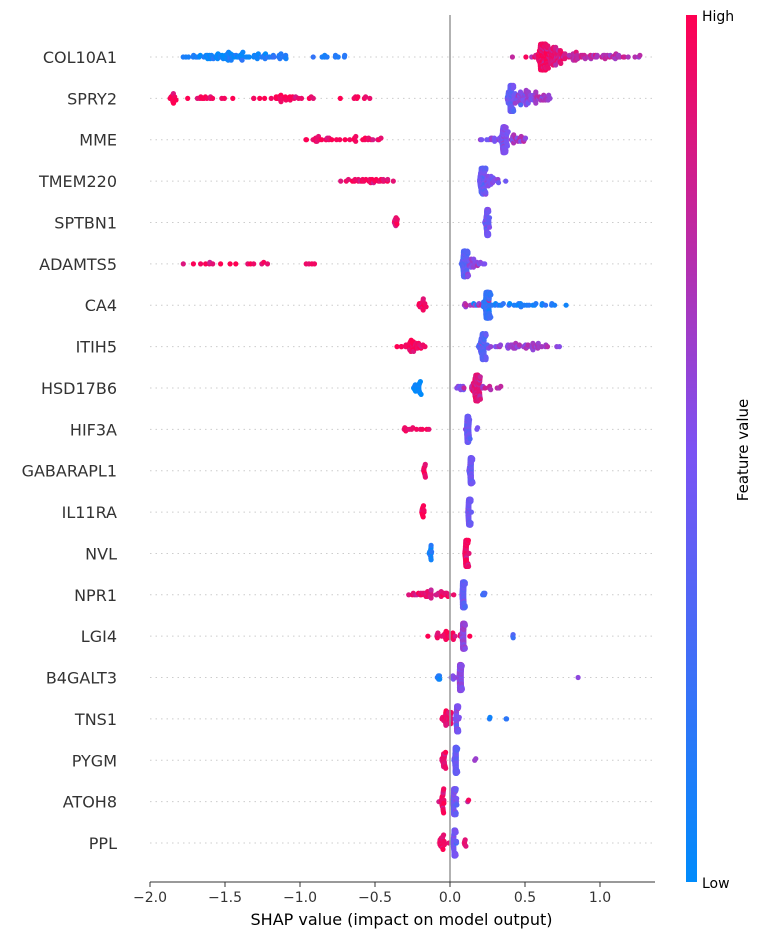  Describe the element at coordinates (394, 893) in the screenshot. I see `x-axis: −2.0 −1.5 −1.0 −0.5 0.0 0.5 1.0` at that location.